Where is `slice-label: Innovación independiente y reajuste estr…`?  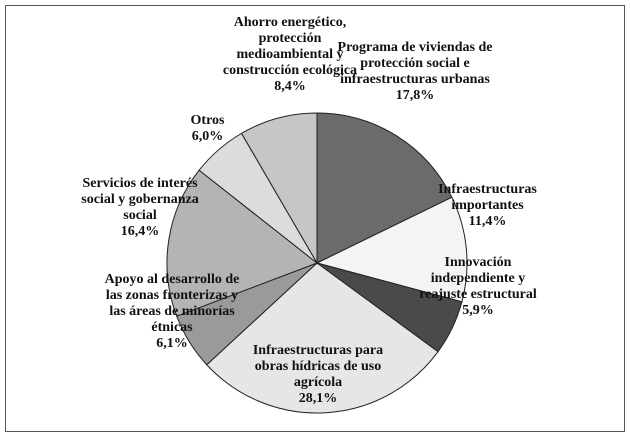 slice-label: Innovación independiente y reajuste estr… is located at coordinates (478, 287).